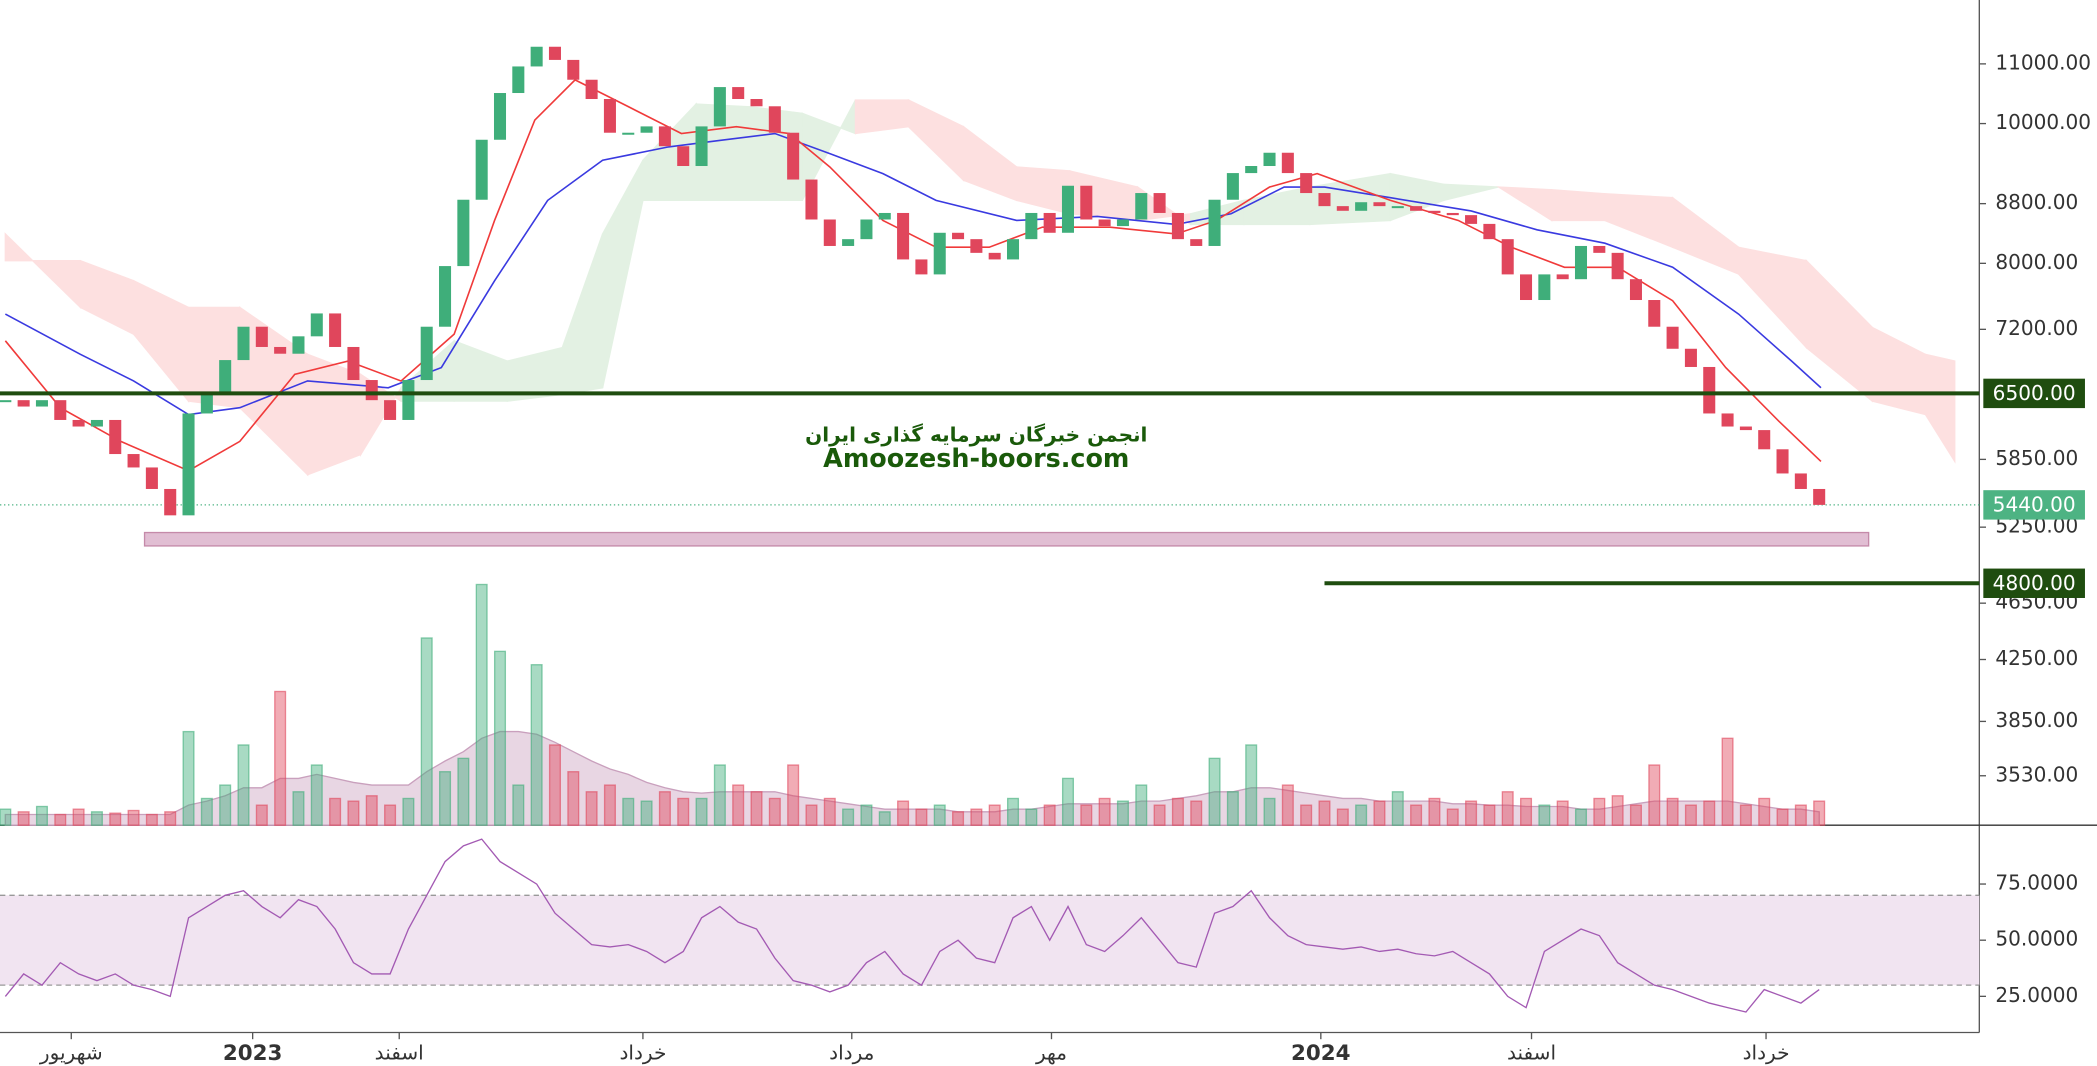 The height and width of the screenshot is (1066, 2097). I want to click on x-tick-label: مرداد, so click(851, 1052).